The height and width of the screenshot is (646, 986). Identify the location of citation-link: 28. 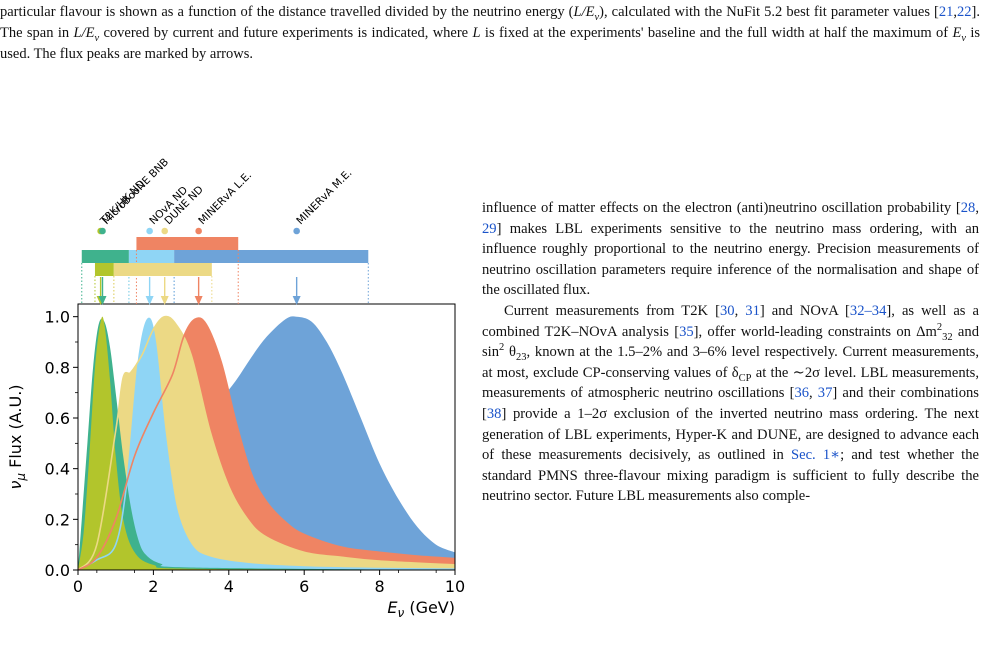
(968, 208).